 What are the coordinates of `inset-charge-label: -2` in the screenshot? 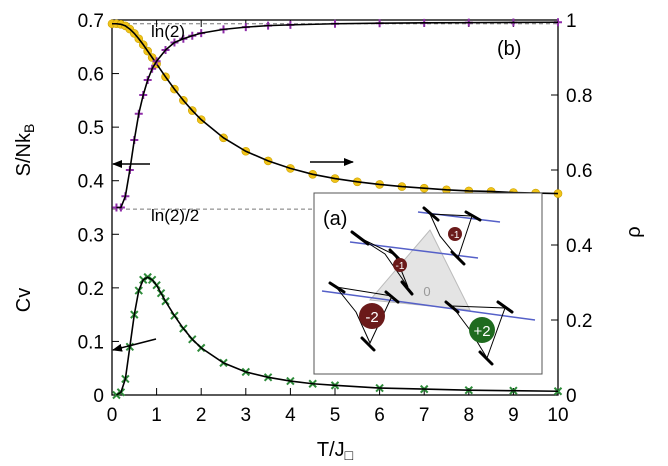 It's located at (371, 317).